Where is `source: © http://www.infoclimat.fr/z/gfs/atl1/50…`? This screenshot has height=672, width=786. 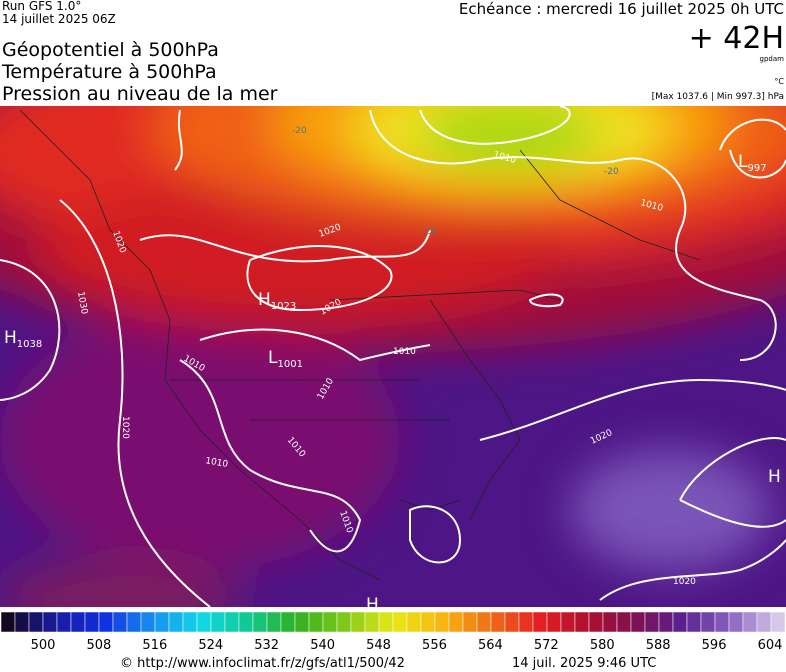 source: © http://www.infoclimat.fr/z/gfs/atl1/50… is located at coordinates (262, 663).